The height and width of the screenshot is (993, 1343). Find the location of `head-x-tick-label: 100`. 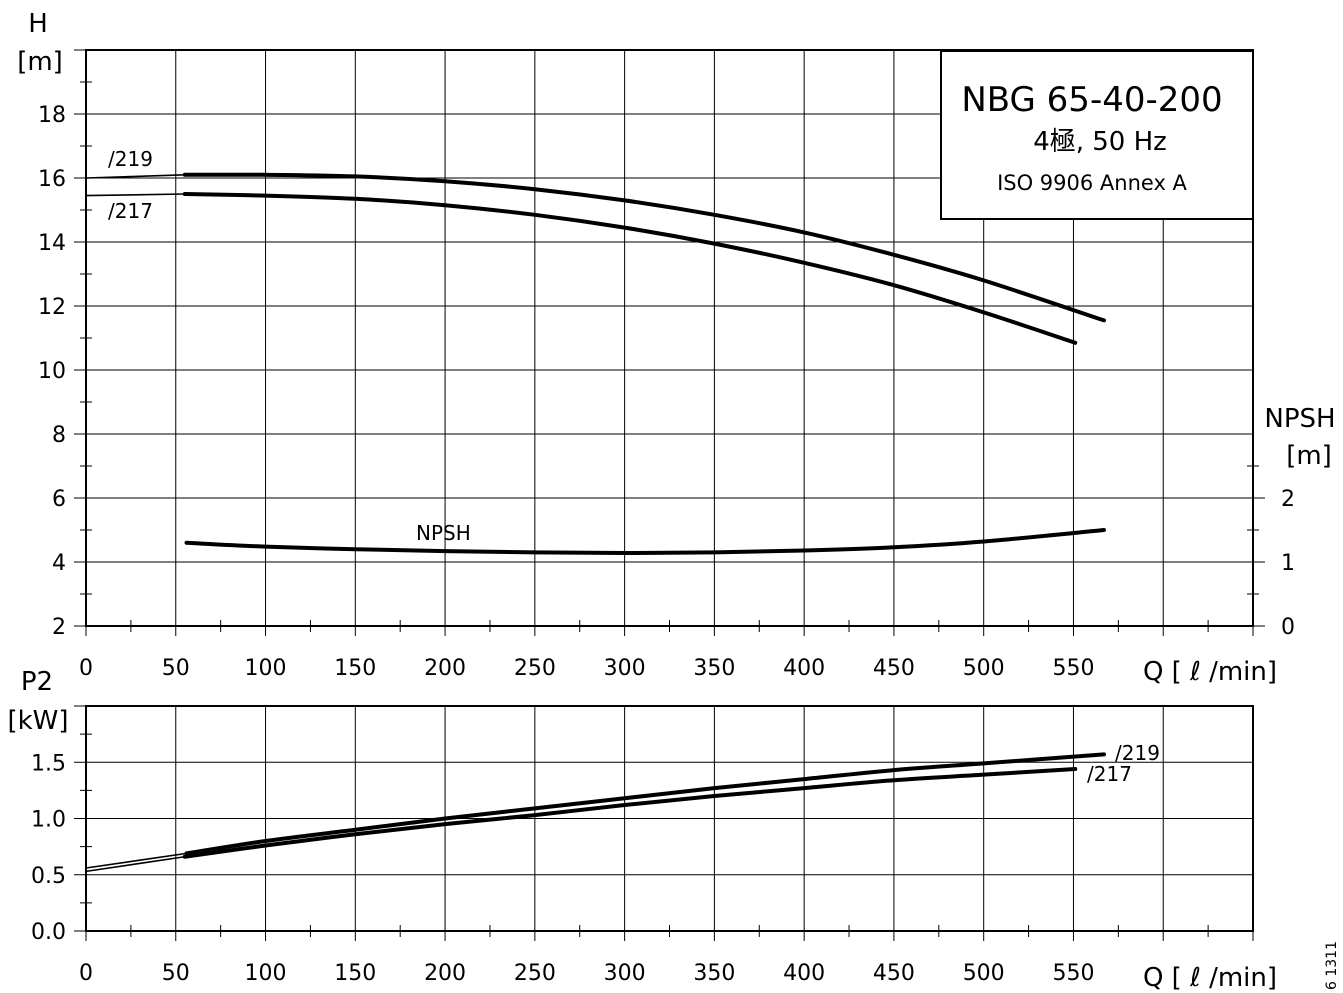

head-x-tick-label: 100 is located at coordinates (266, 668).